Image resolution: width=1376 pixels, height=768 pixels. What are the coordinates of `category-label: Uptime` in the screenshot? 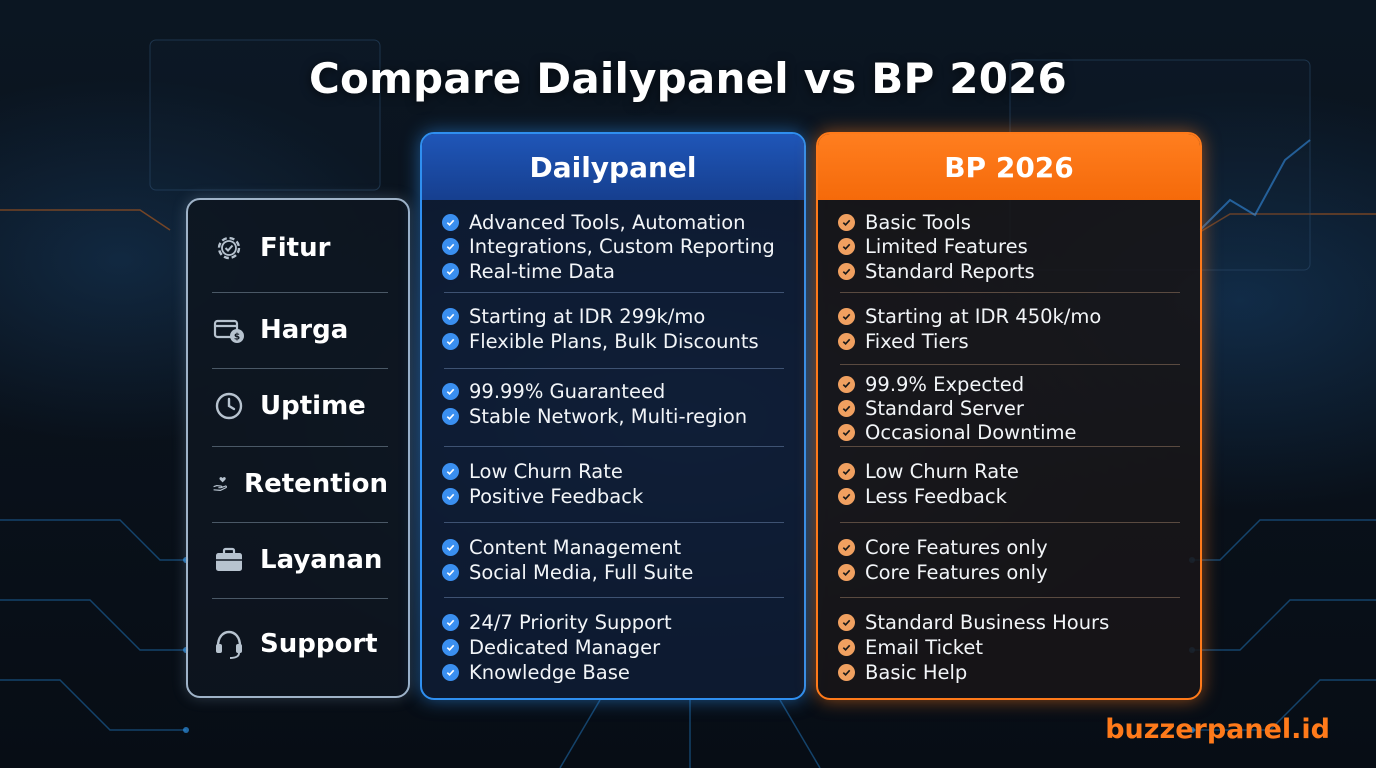 It's located at (313, 406).